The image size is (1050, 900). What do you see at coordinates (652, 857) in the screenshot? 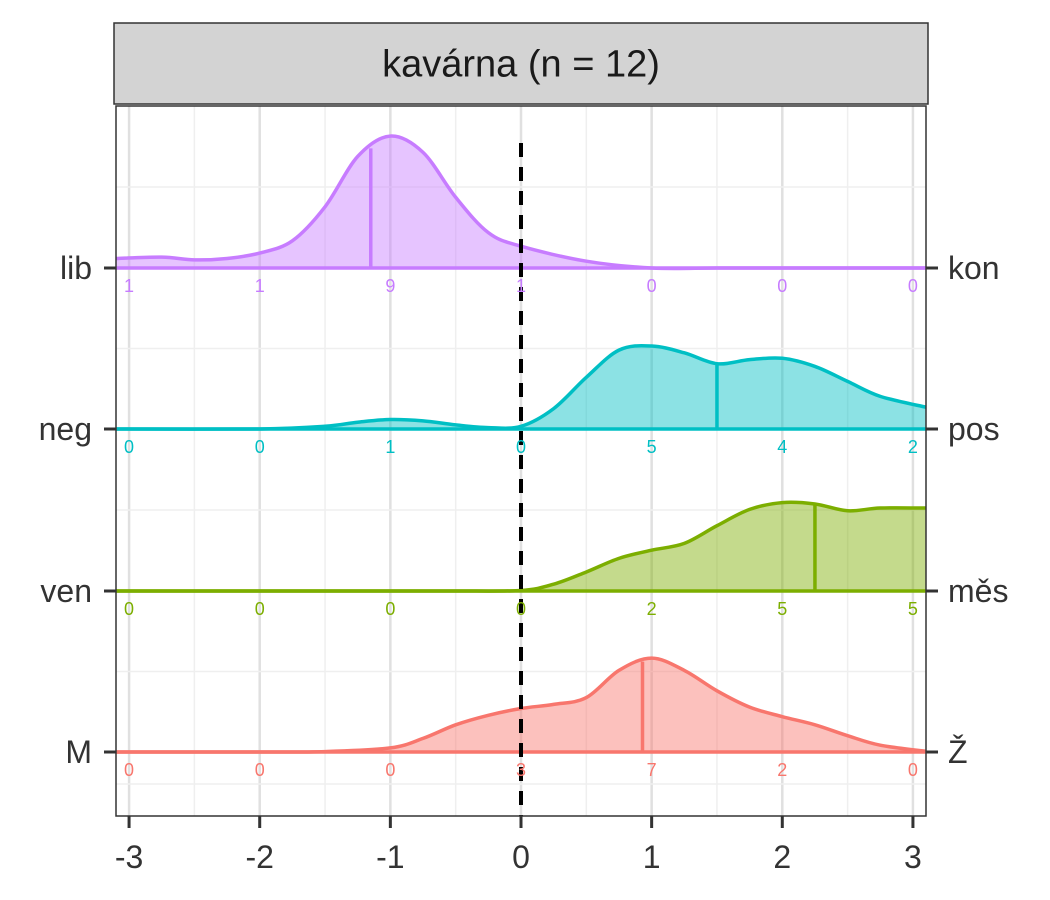
I see `x-tick-label: 1` at bounding box center [652, 857].